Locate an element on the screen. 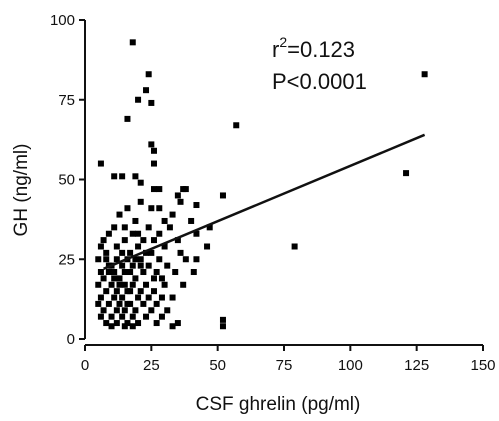  y-tick-label: 50 is located at coordinates (66, 180).